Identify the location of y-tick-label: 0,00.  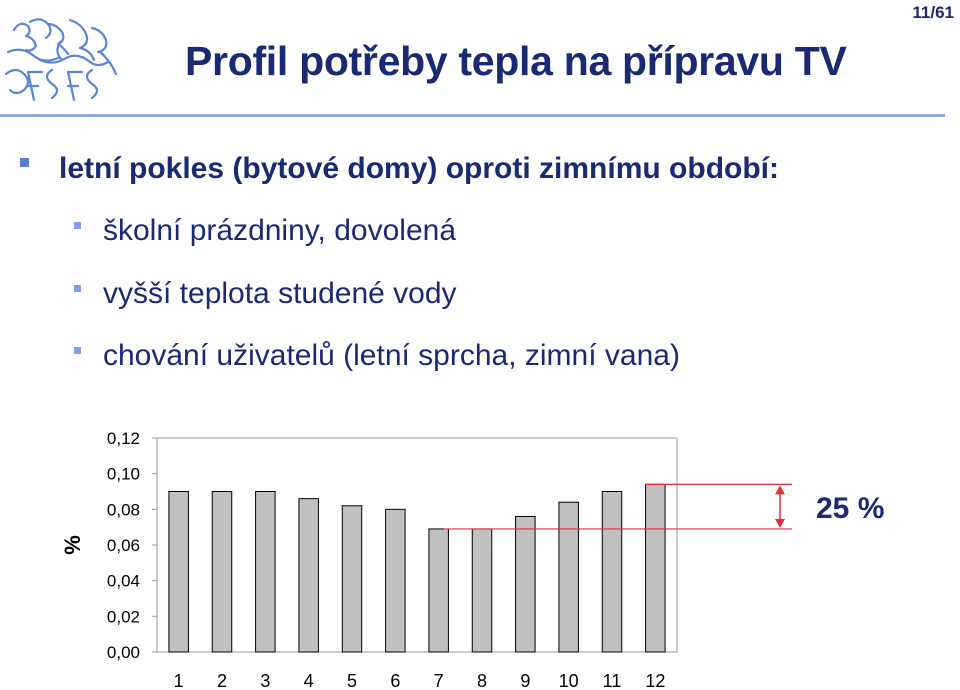
(123, 652).